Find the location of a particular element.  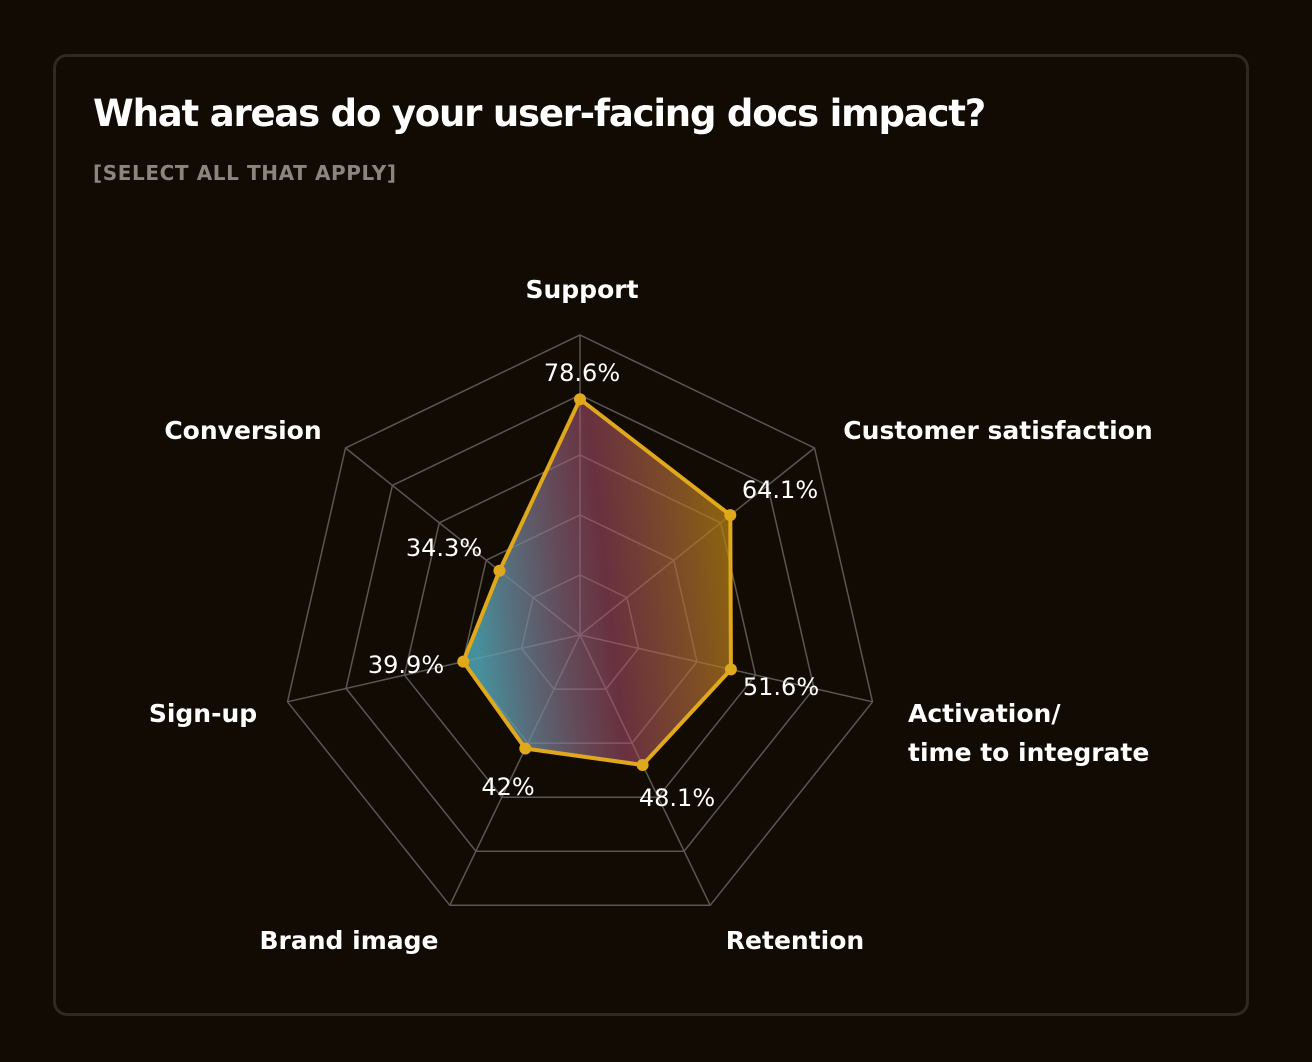

axis-label-line: Activation/ is located at coordinates (984, 713).